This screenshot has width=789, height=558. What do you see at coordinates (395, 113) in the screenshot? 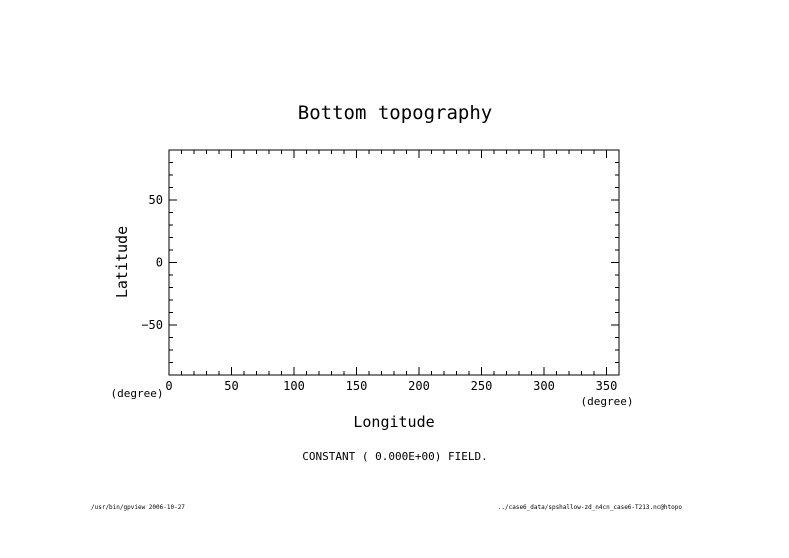
I see `chart-title: Bottom topography` at bounding box center [395, 113].